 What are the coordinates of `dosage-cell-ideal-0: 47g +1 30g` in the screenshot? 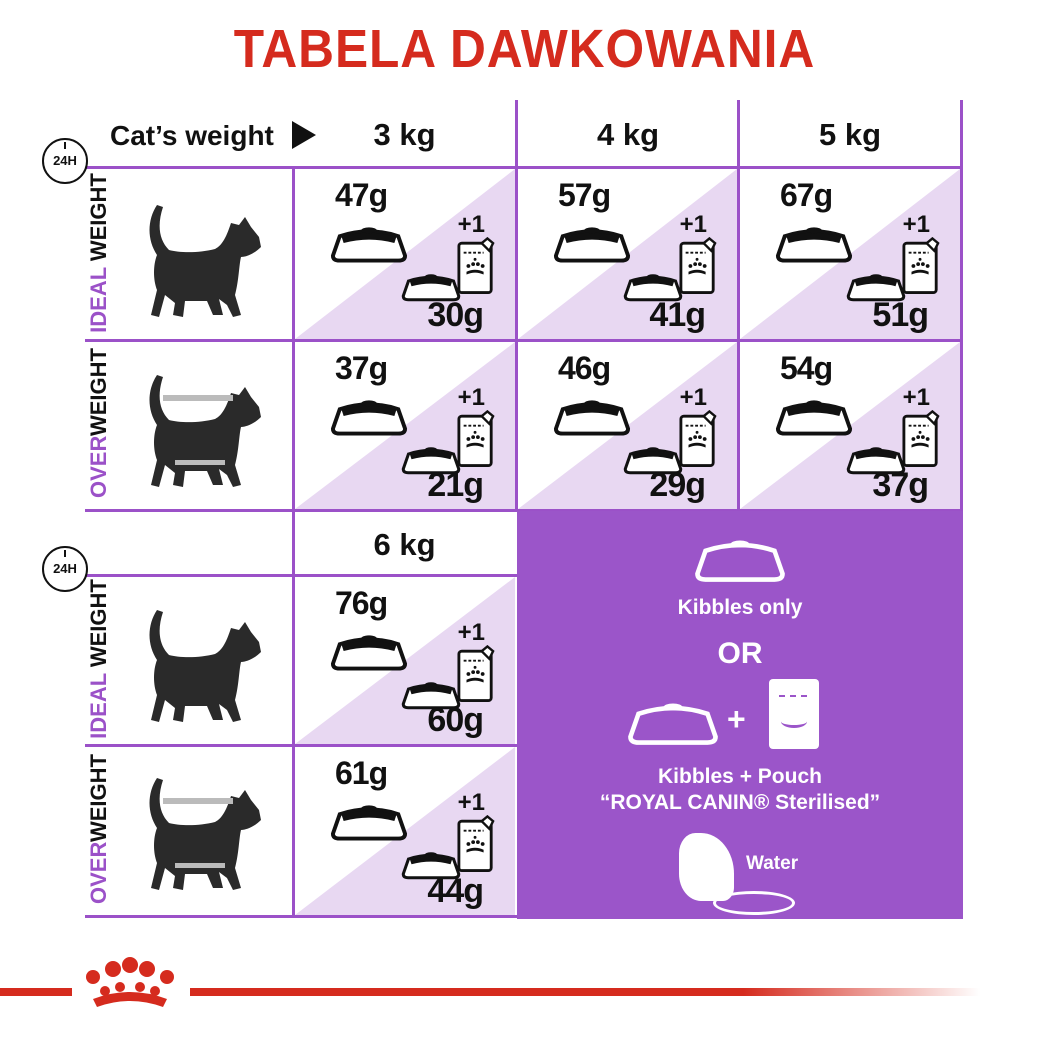 It's located at (405, 254).